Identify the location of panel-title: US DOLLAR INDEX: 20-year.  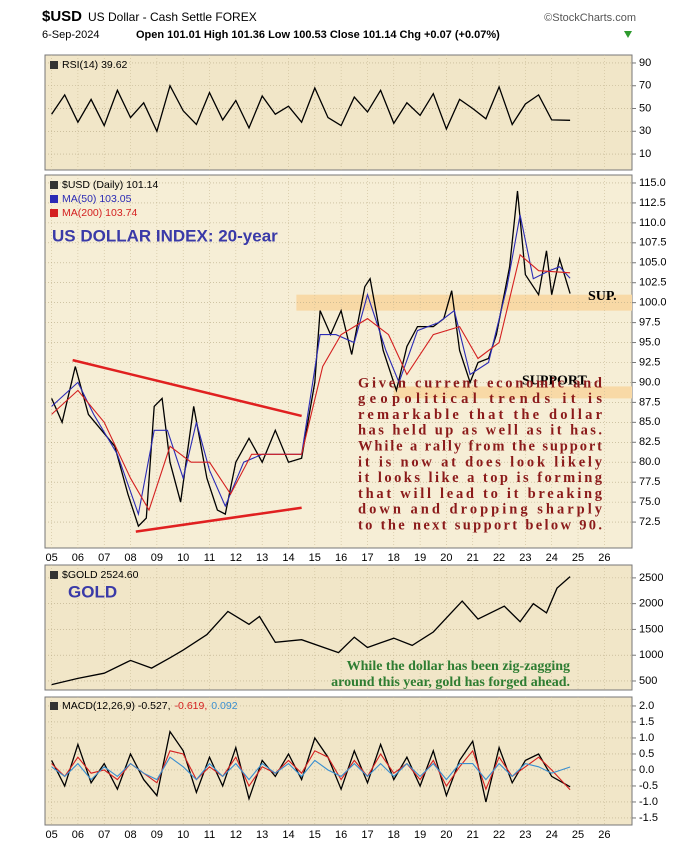
(165, 235).